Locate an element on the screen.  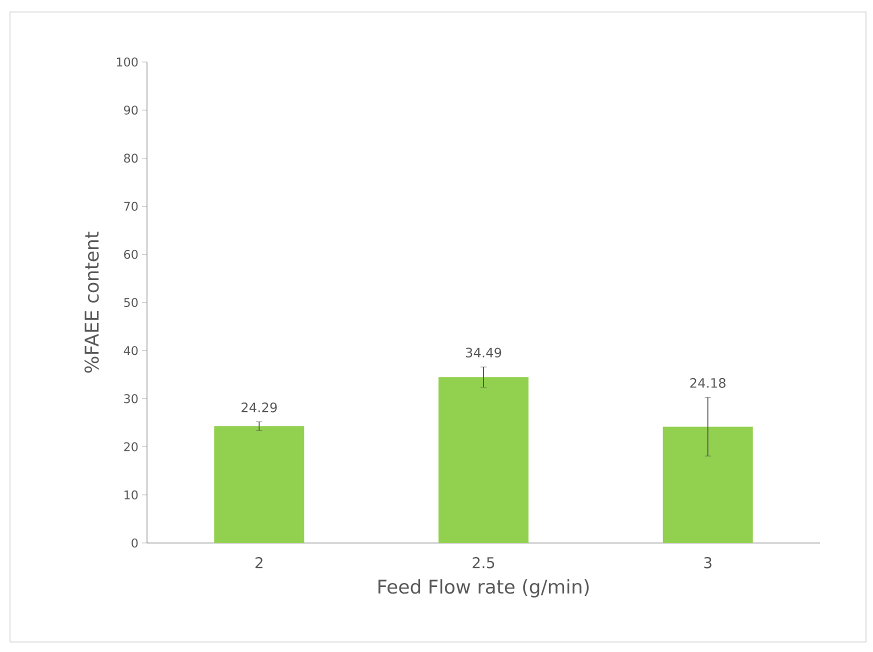
y-tick-label: 80 is located at coordinates (131, 158).